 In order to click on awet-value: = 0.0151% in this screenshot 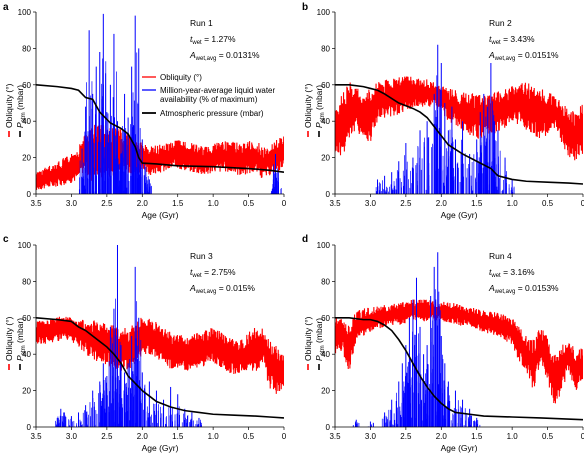, I will do `click(537, 55)`.